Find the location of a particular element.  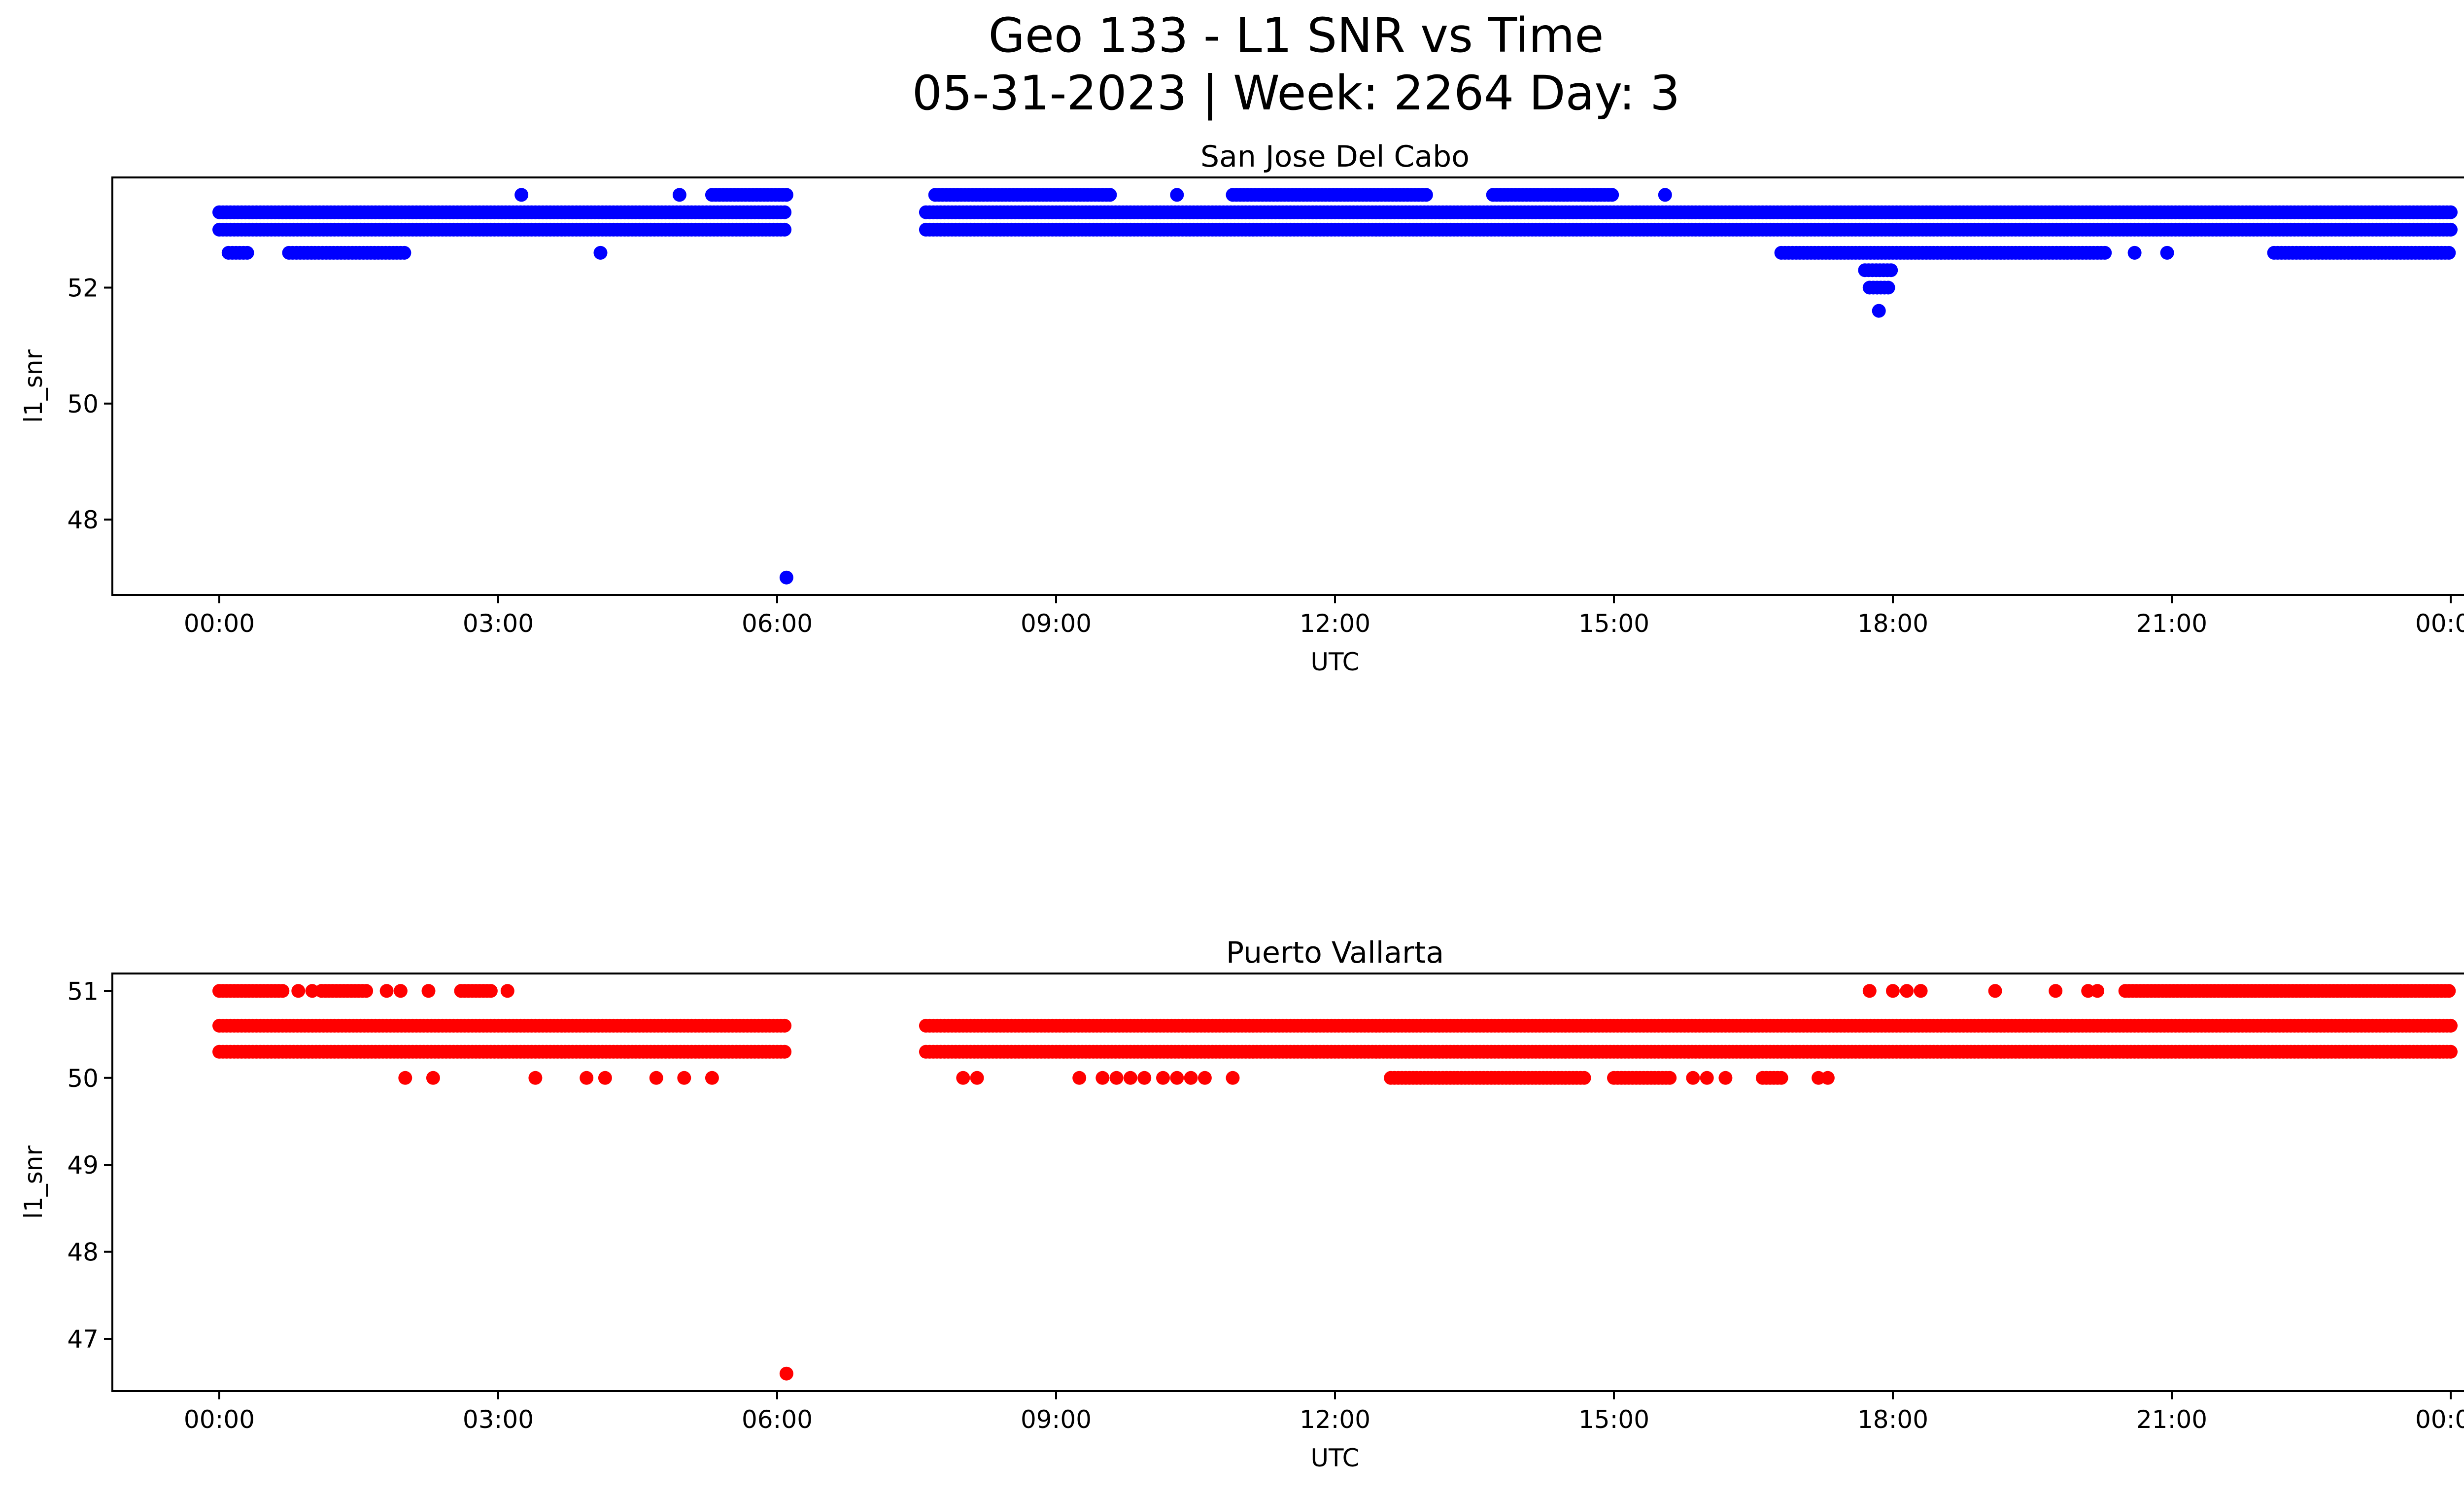

panel-title: San Jose Del Cabo is located at coordinates (1335, 156).